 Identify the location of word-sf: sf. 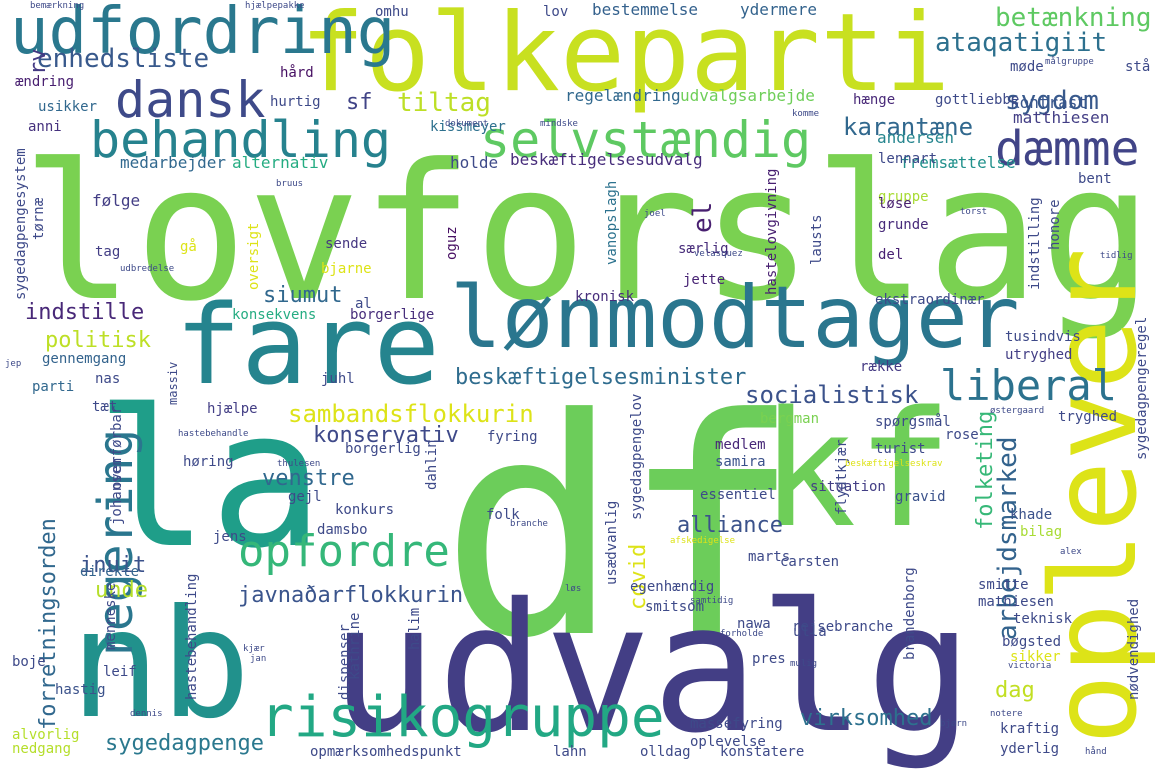
(359, 102).